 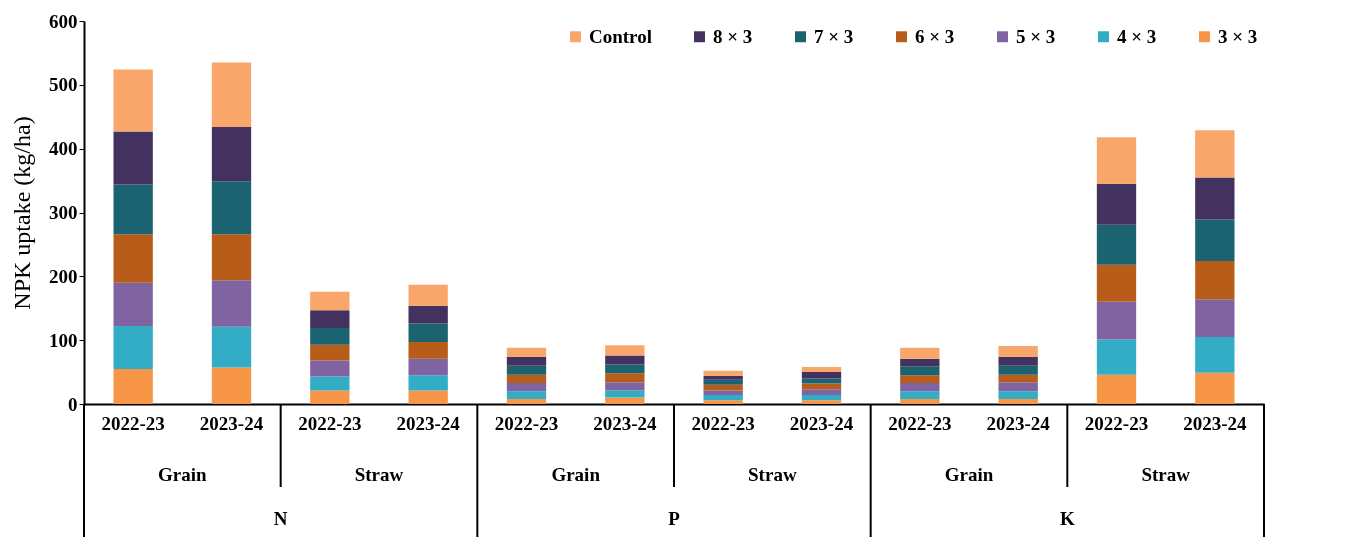 What do you see at coordinates (73, 404) in the screenshot?
I see `y-tick-label: 0` at bounding box center [73, 404].